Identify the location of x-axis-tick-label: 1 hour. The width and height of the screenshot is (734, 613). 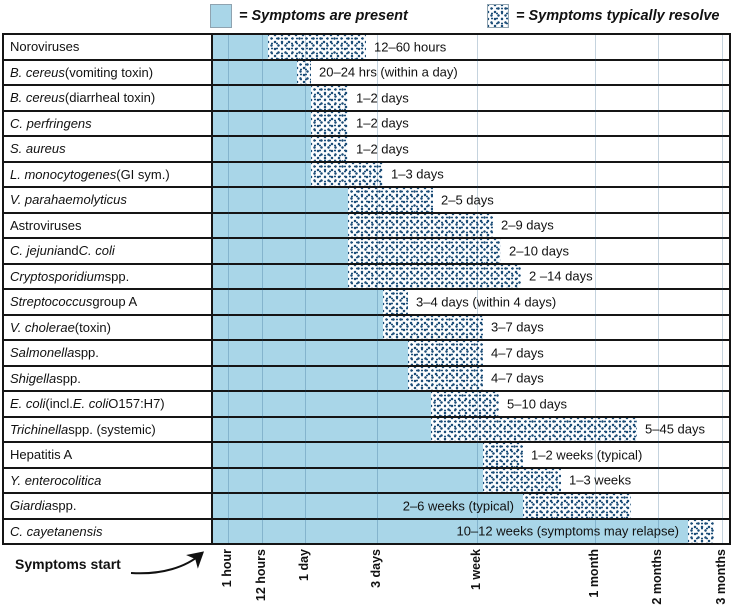
(227, 568).